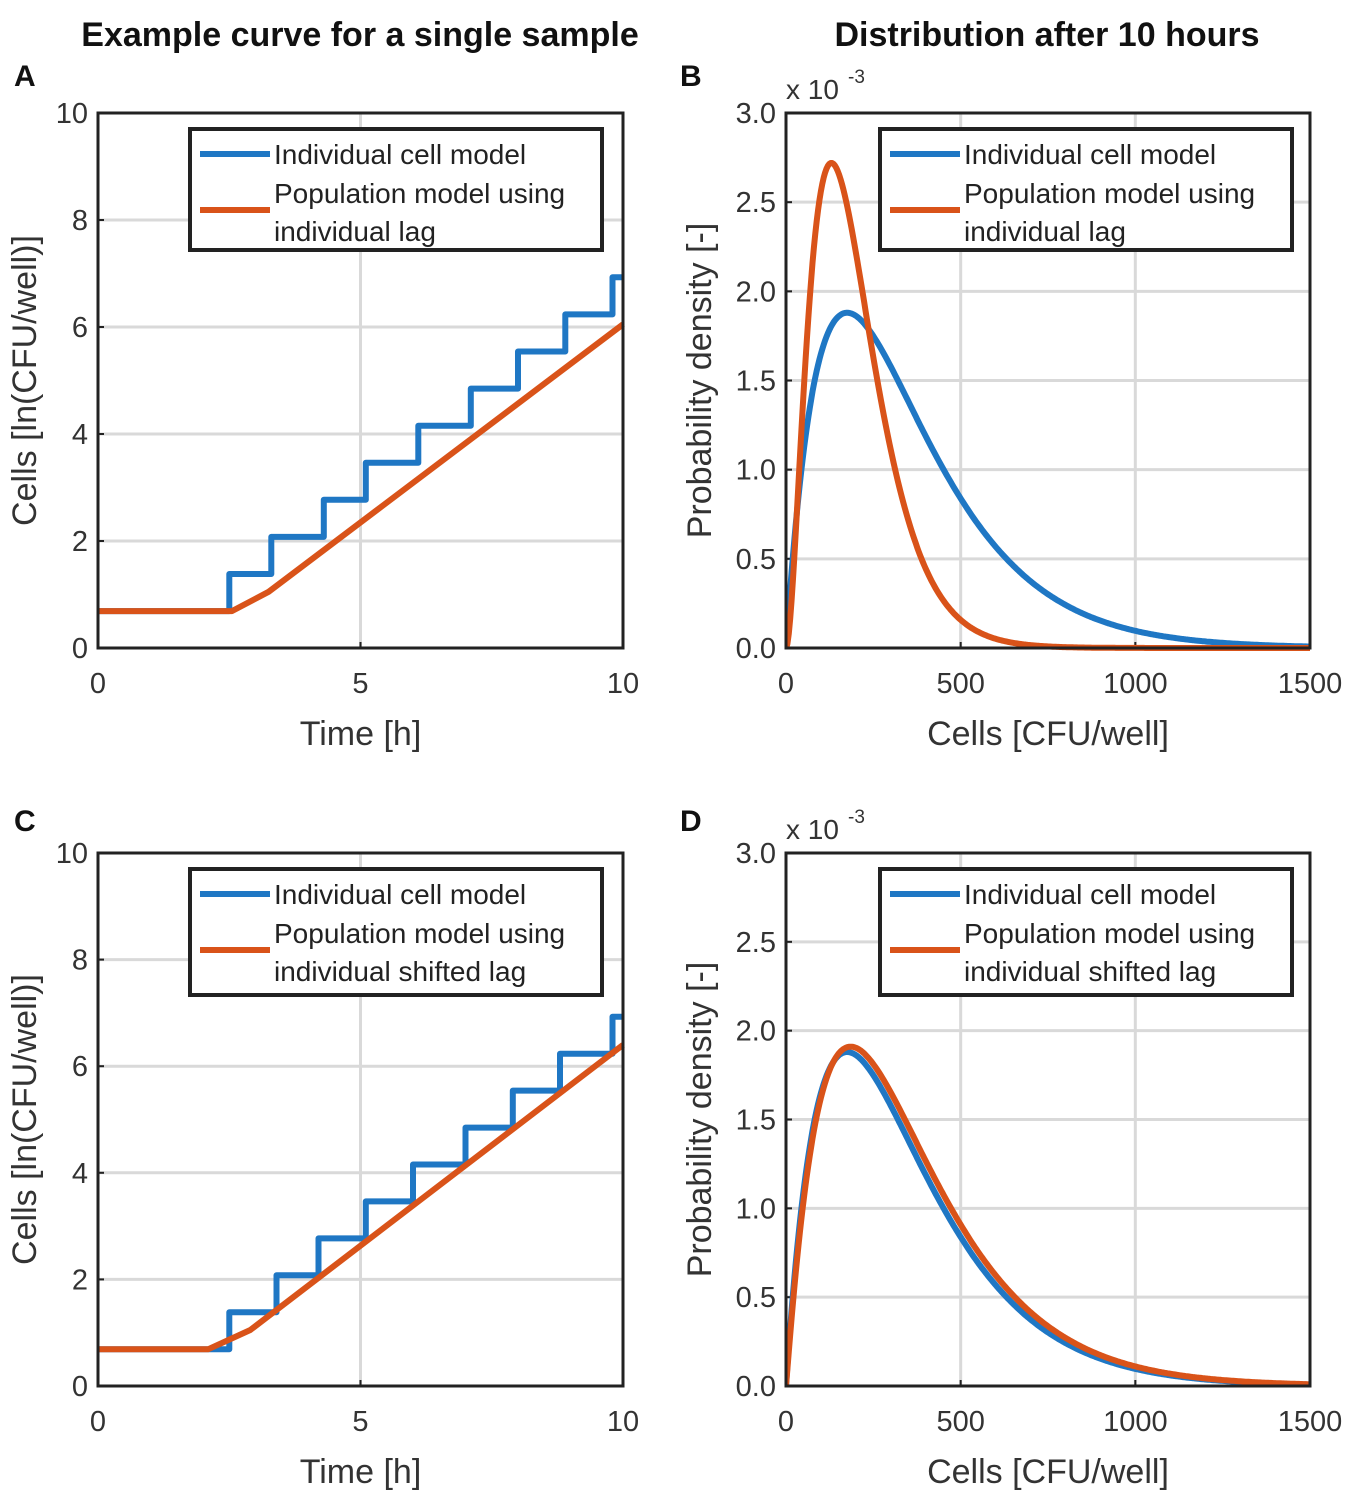 The width and height of the screenshot is (1350, 1501). Describe the element at coordinates (359, 35) in the screenshot. I see `left-column-title: Example curve for a single sample` at that location.